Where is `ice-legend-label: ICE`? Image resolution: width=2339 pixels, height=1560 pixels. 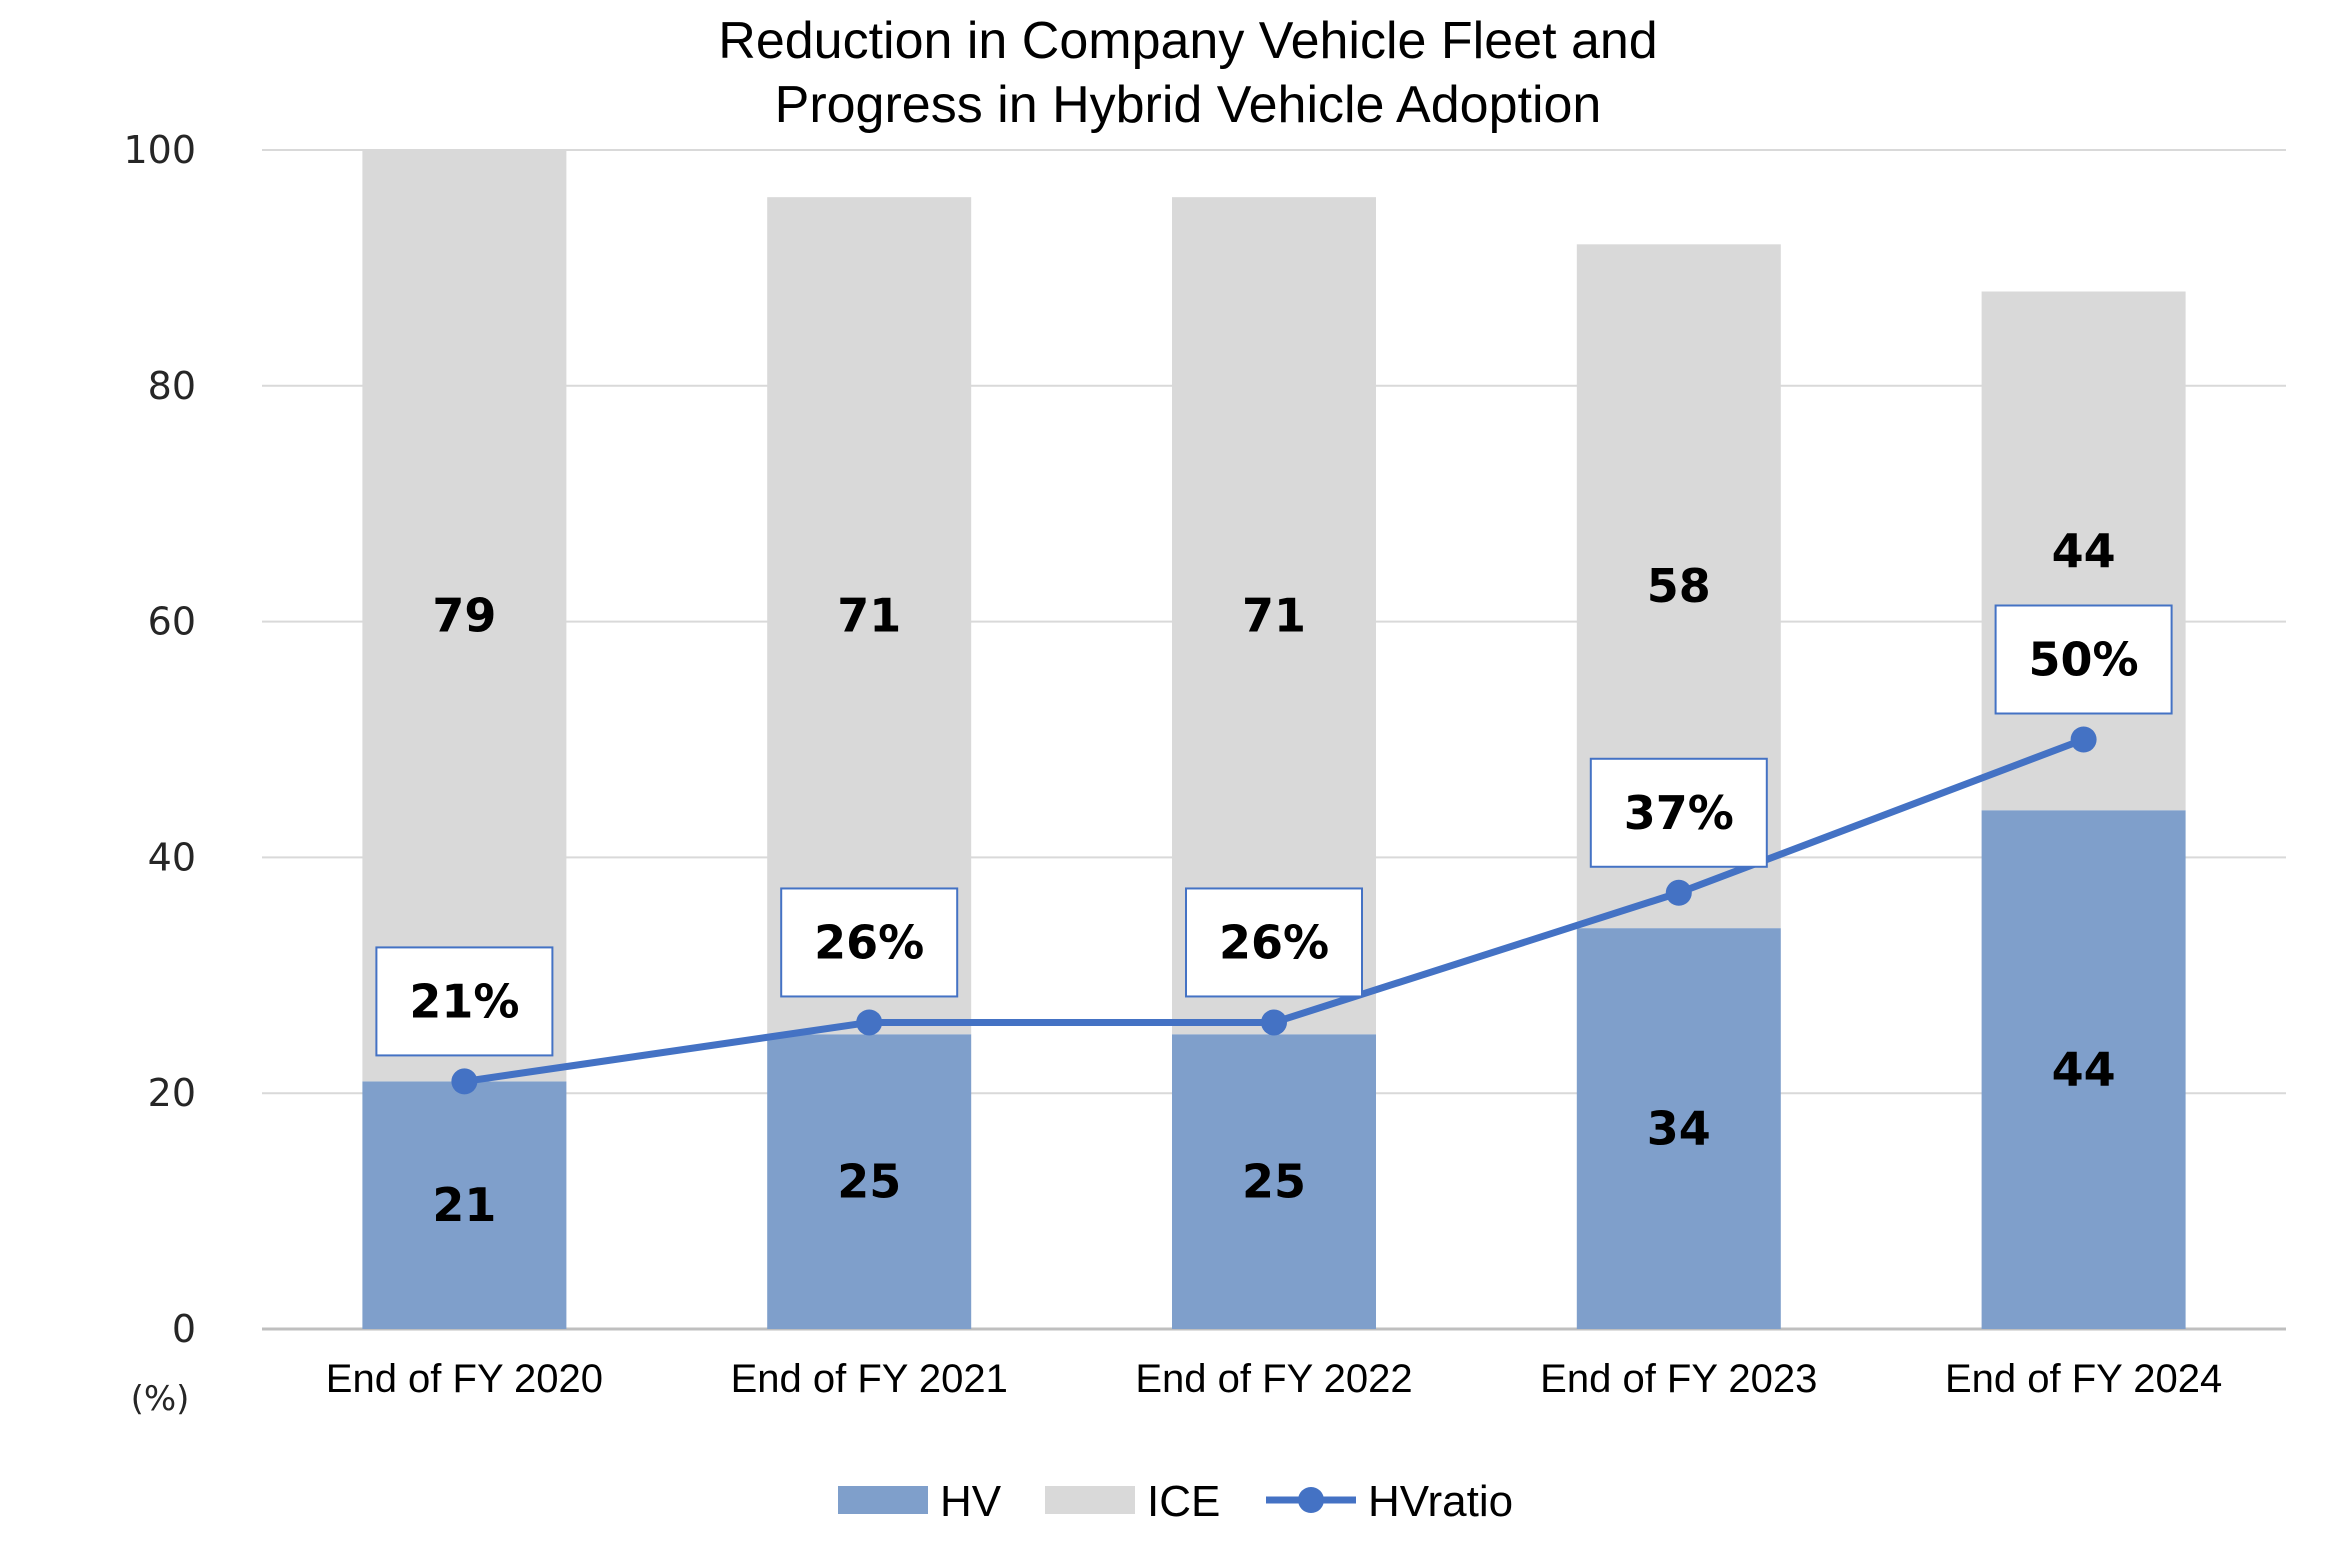
ice-legend-label: ICE is located at coordinates (1183, 1501).